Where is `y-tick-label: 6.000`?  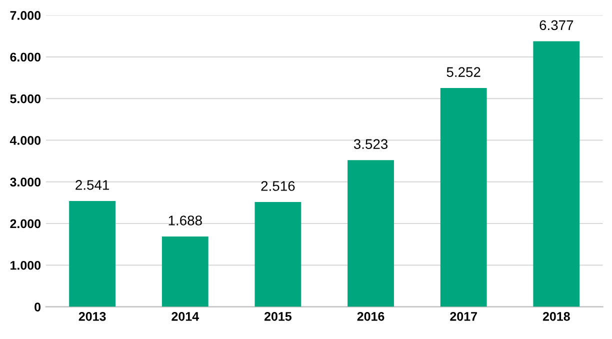
y-tick-label: 6.000 is located at coordinates (25, 57).